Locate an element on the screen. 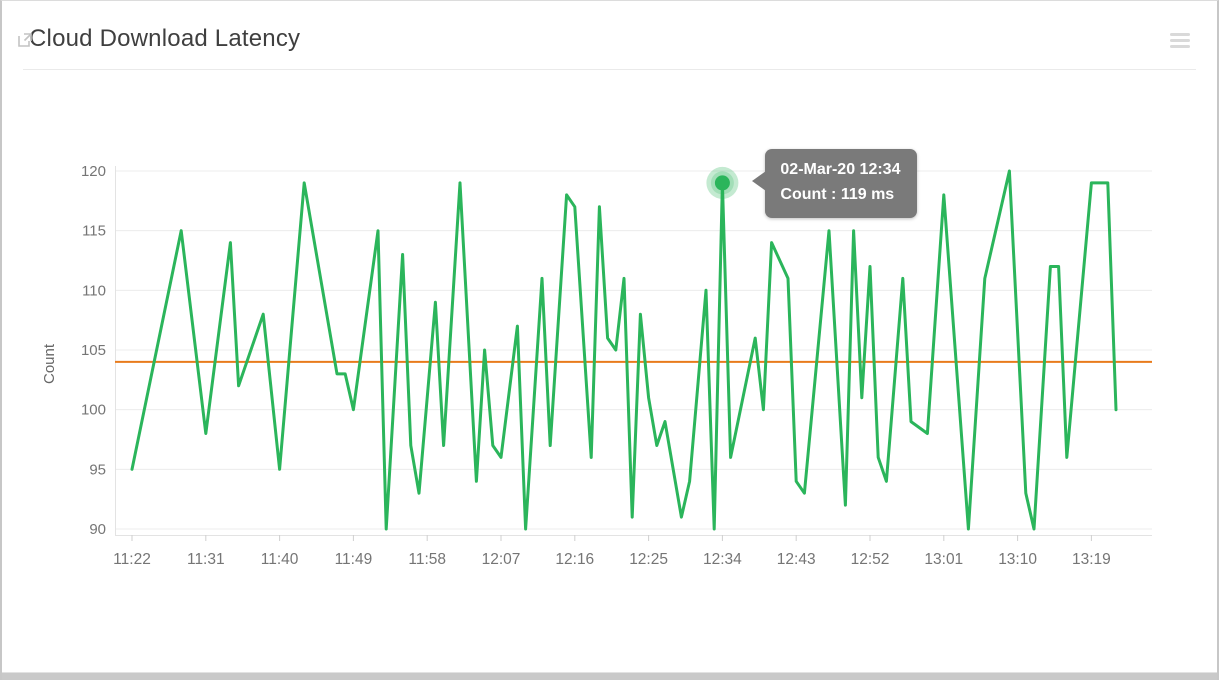 The width and height of the screenshot is (1219, 680). widget-header: Cloud Download Latency is located at coordinates (609, 35).